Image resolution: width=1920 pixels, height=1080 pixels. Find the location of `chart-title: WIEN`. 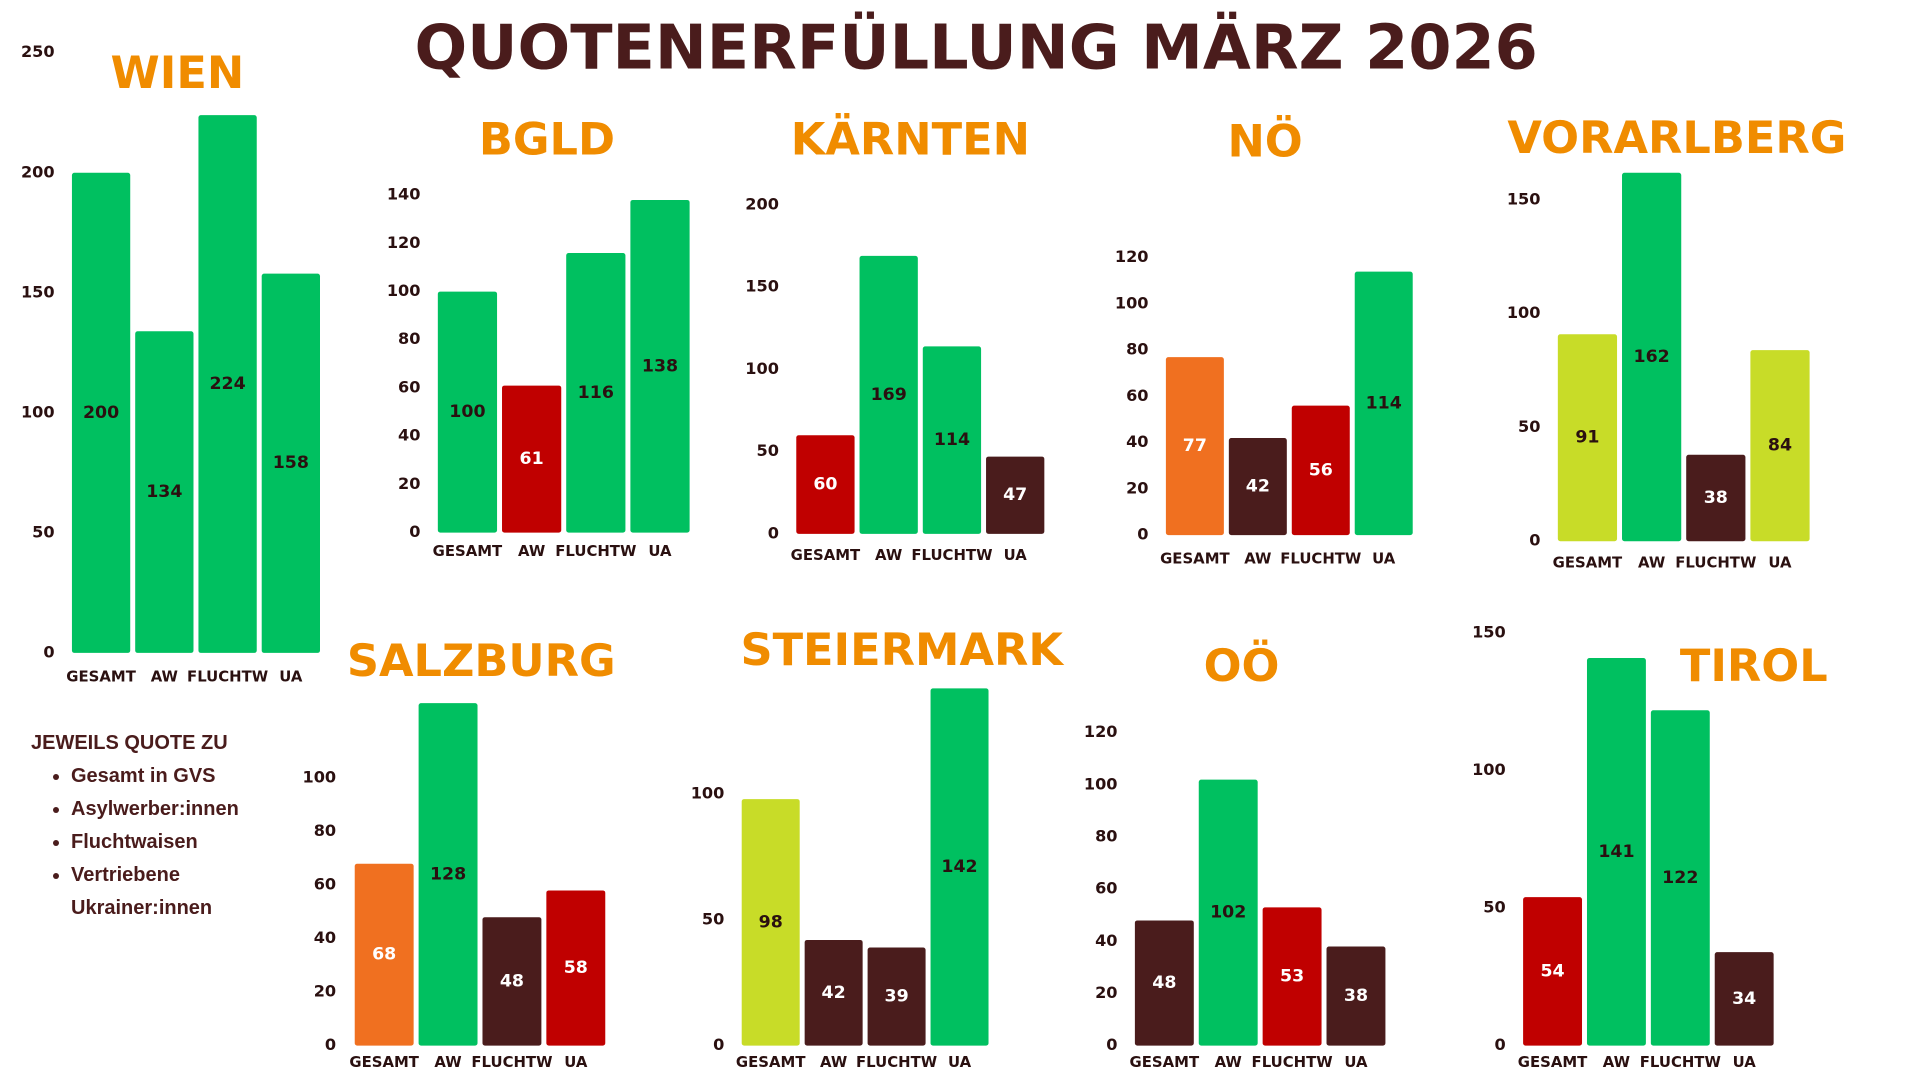

chart-title: WIEN is located at coordinates (178, 73).